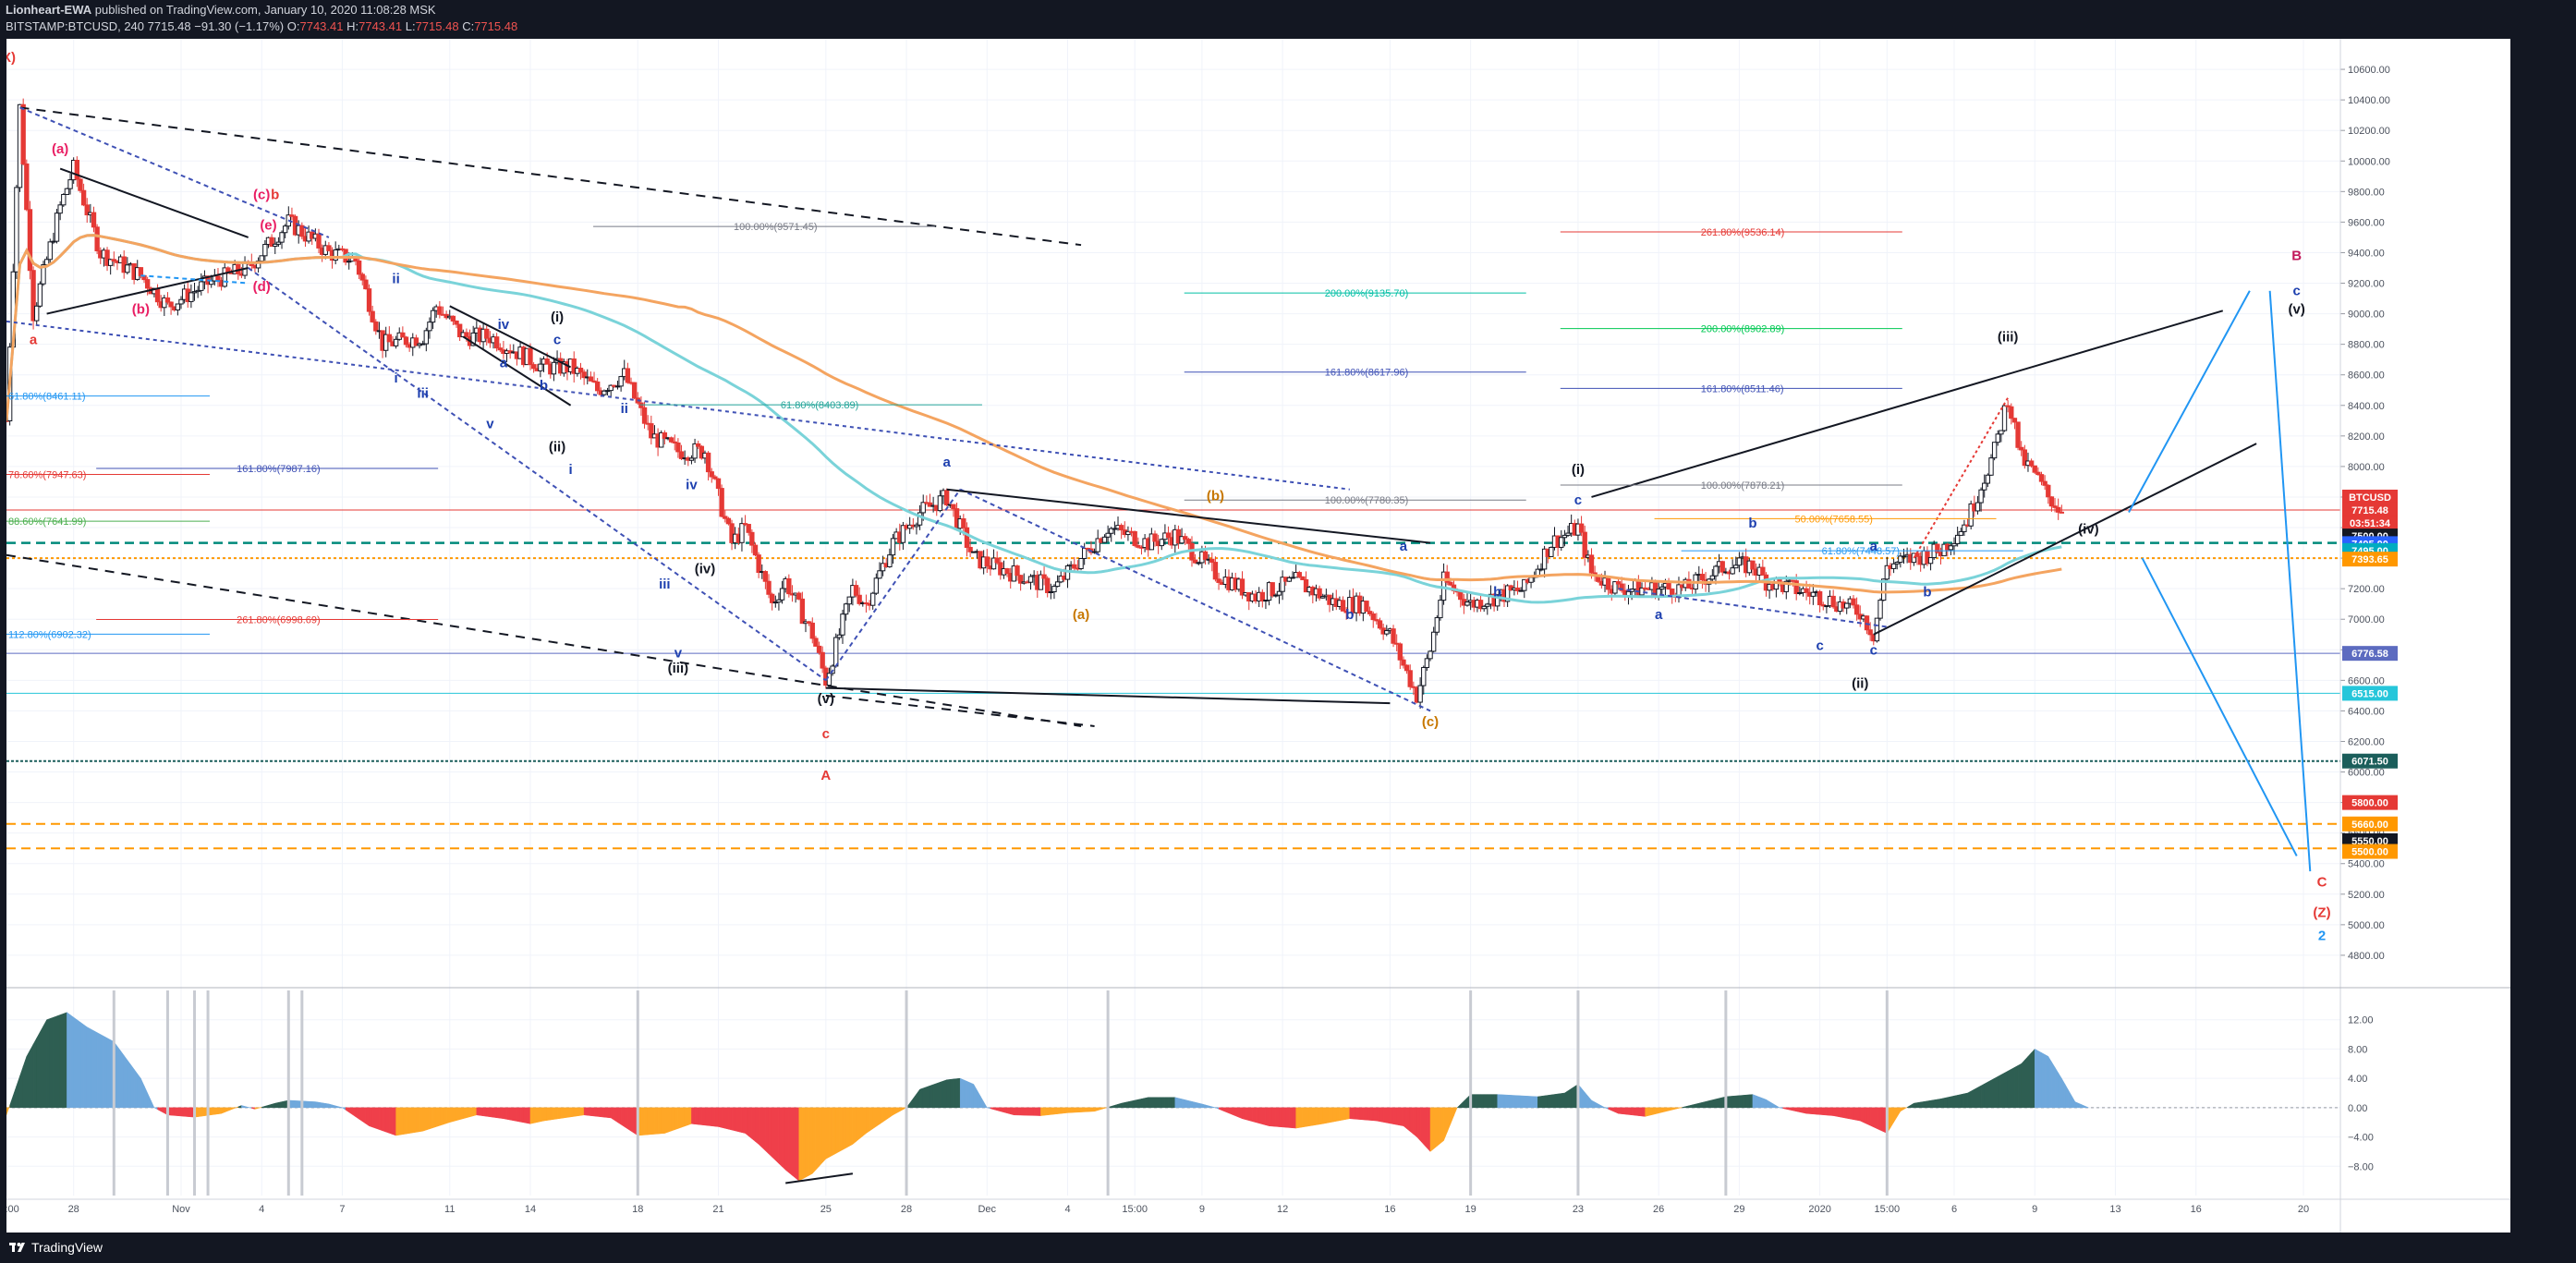  Describe the element at coordinates (60, 149) in the screenshot. I see `wave-label: (a)` at that location.